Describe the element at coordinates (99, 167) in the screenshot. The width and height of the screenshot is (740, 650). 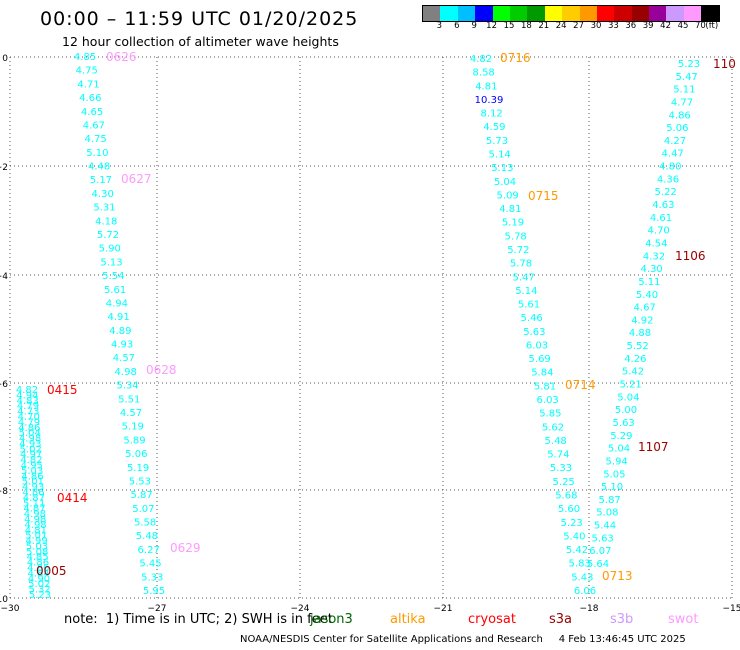
I see `swh-value-swot: 4.48` at that location.